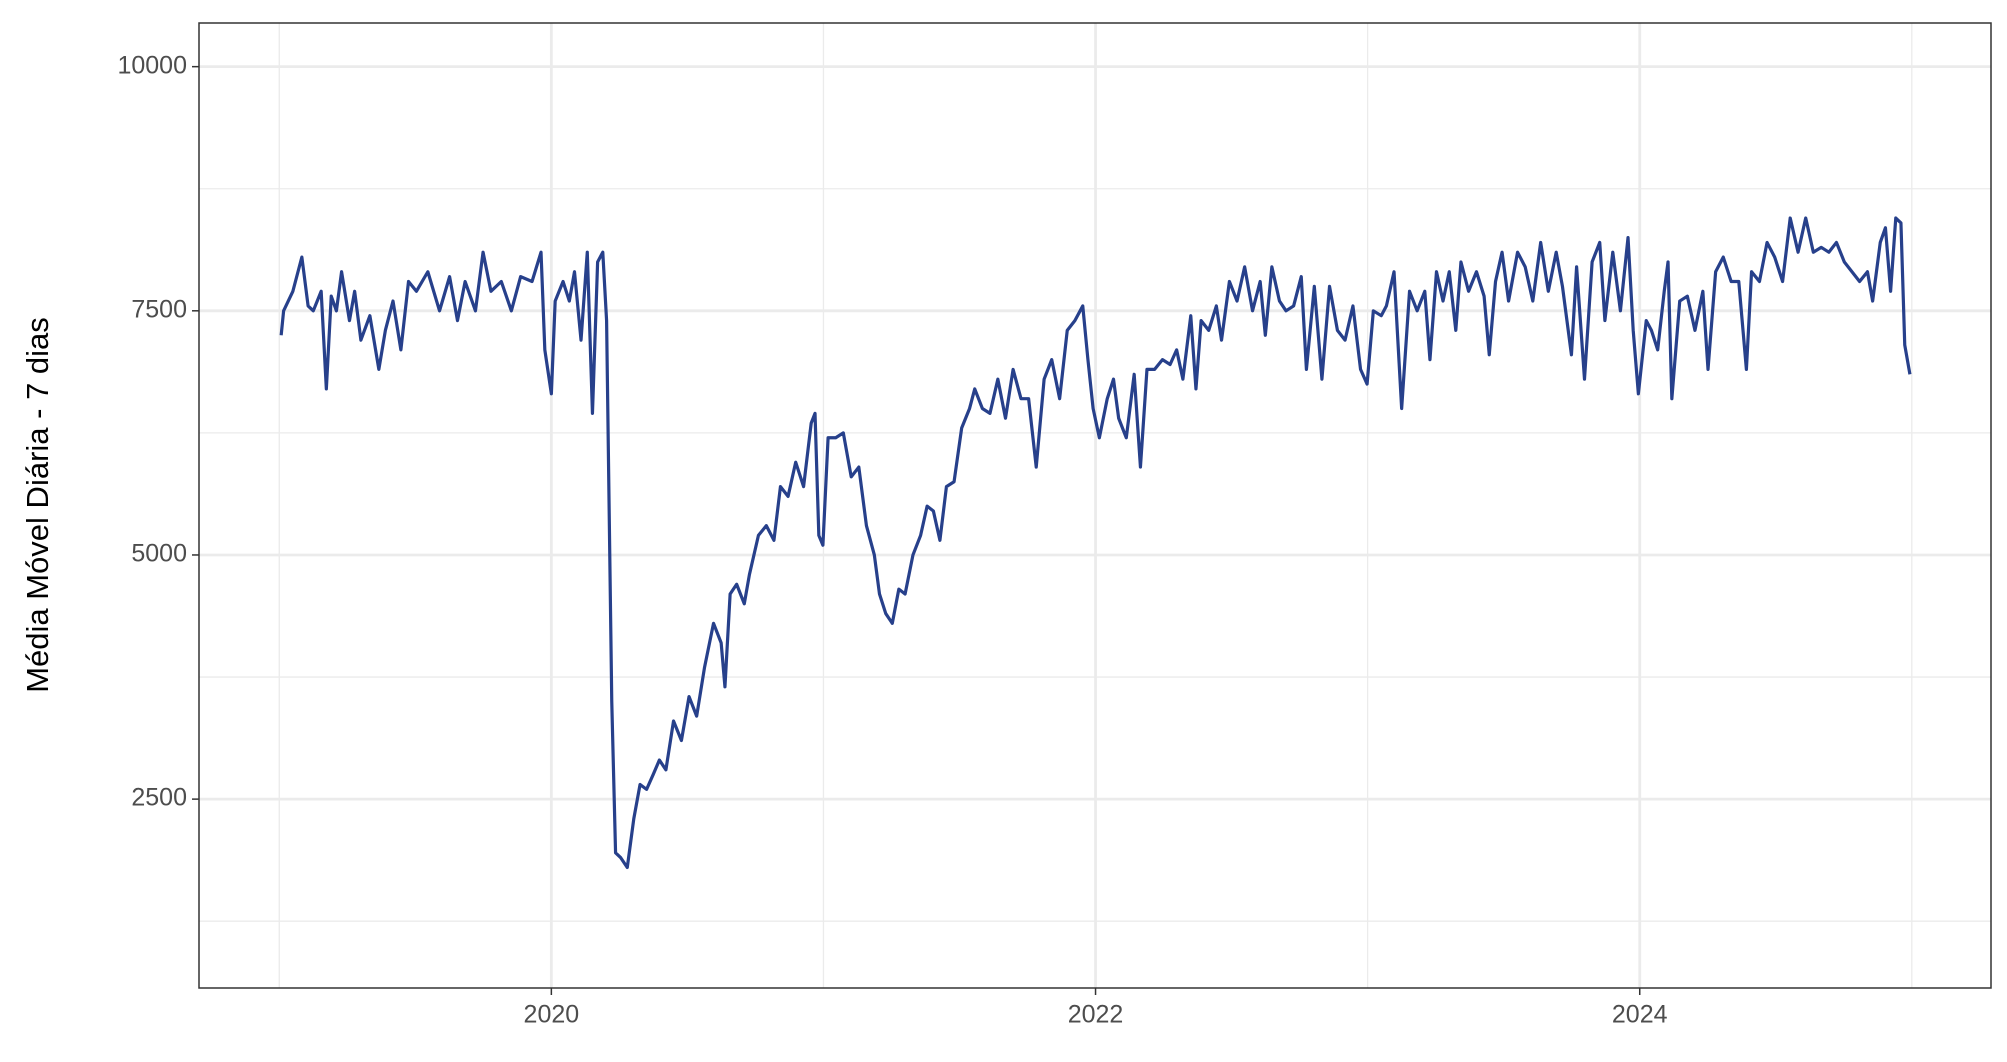 This screenshot has width=2007, height=1062. What do you see at coordinates (552, 1015) in the screenshot?
I see `x-tick-label: 2020` at bounding box center [552, 1015].